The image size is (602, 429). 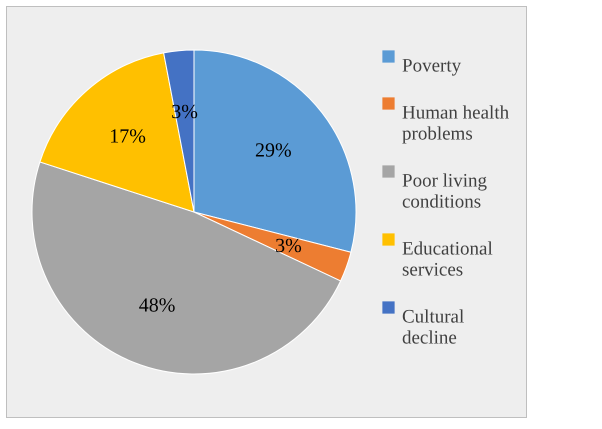 I want to click on legend-label: Poor living conditions, so click(x=445, y=191).